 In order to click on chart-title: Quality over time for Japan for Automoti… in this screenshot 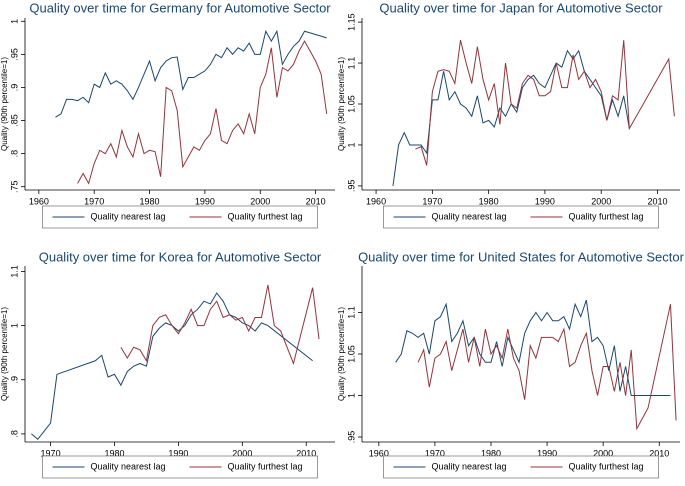, I will do `click(521, 7)`.